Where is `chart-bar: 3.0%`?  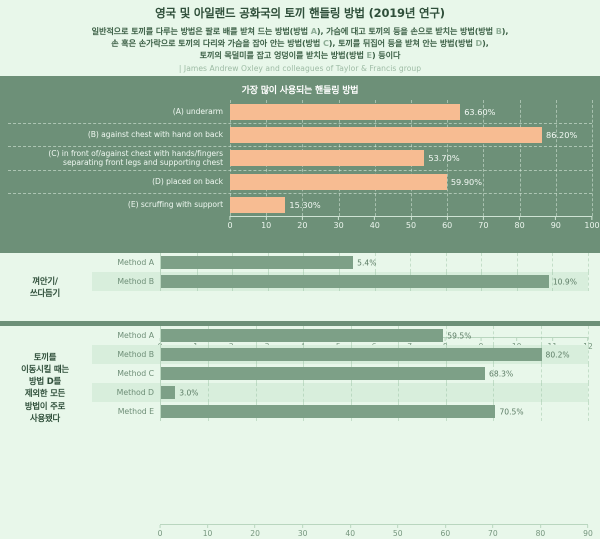
chart-bar: 3.0% is located at coordinates (180, 393).